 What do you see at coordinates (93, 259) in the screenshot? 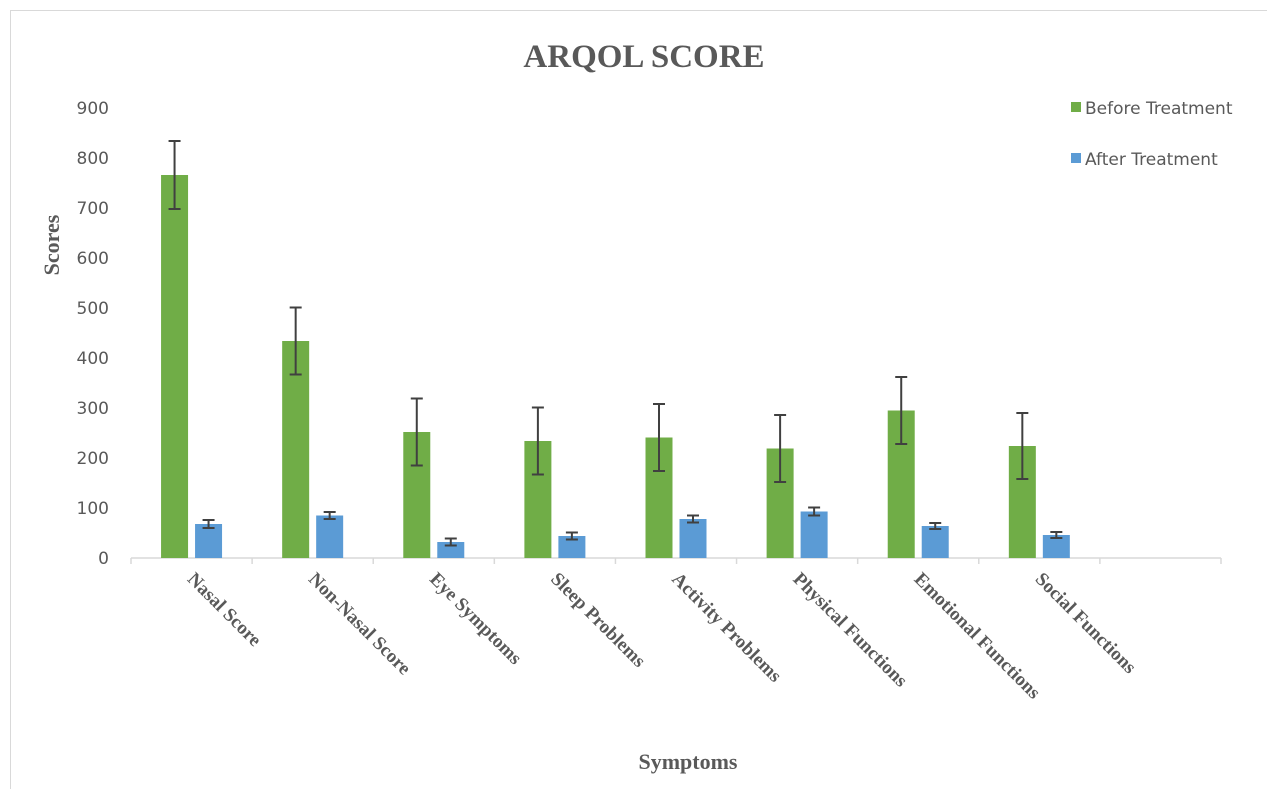
I see `y-tick-label: 600` at bounding box center [93, 259].